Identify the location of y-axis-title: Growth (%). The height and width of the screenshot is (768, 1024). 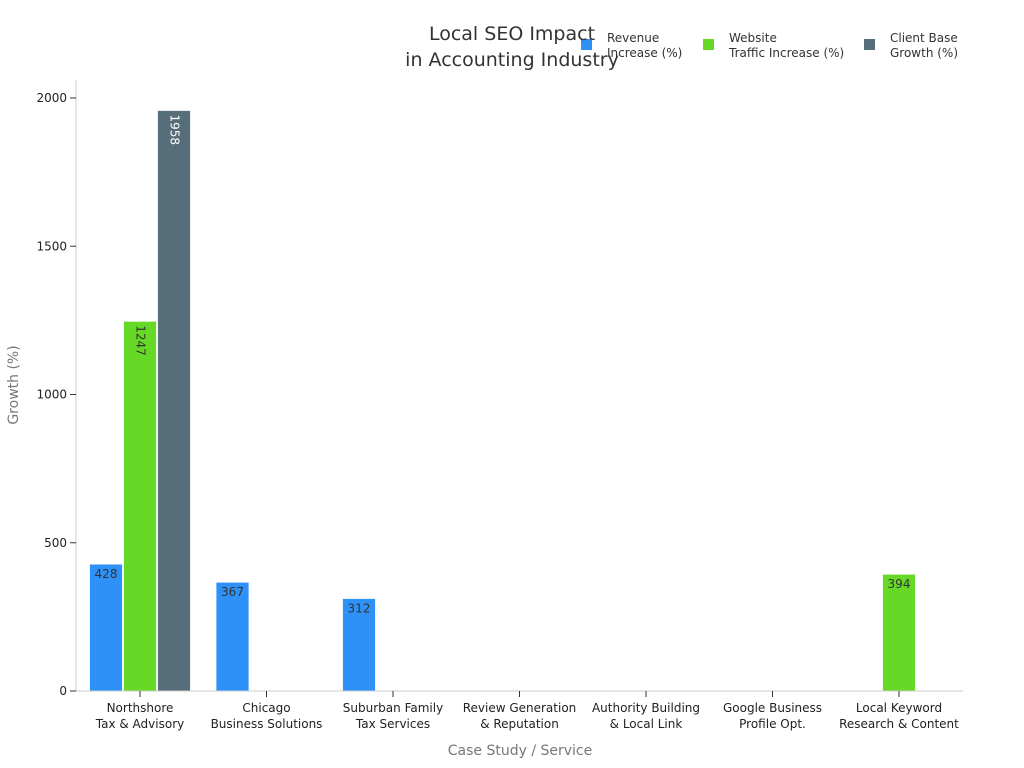
(14, 384).